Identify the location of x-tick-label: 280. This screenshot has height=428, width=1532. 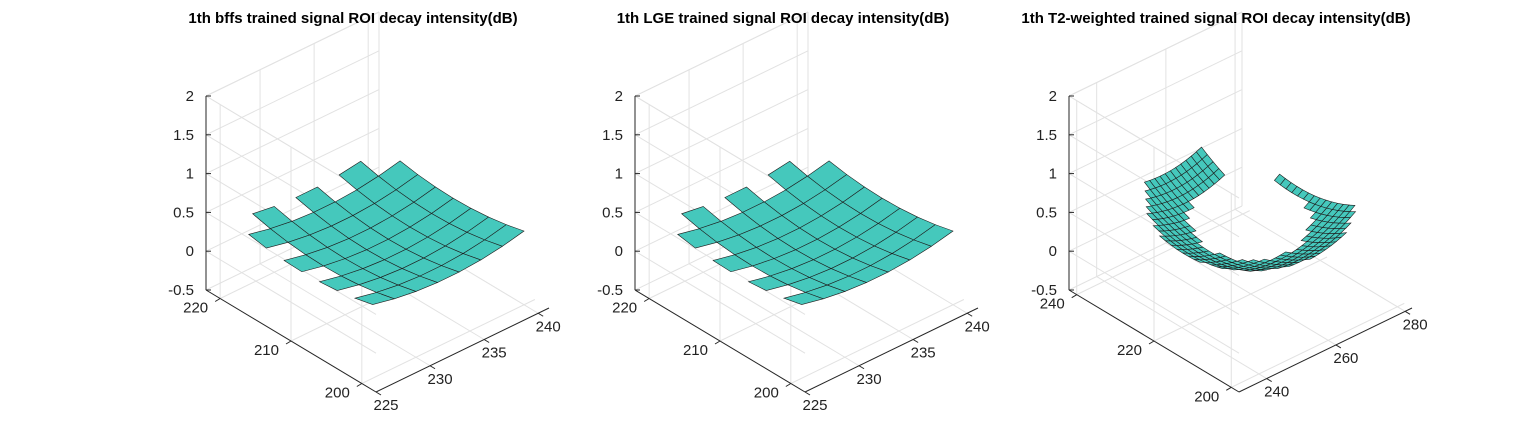
(1415, 324).